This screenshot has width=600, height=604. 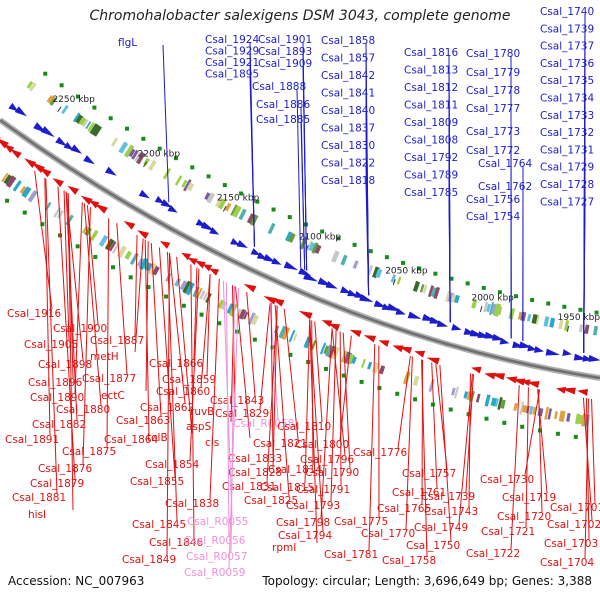 I want to click on gene-label-forward: Csal_1736, so click(x=567, y=64).